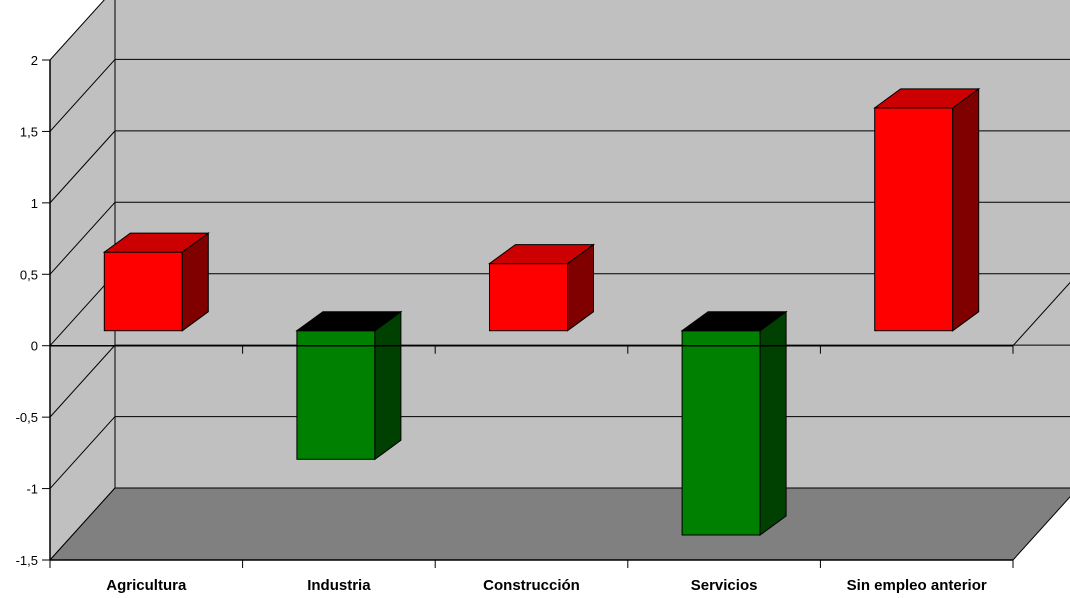 This screenshot has height=598, width=1070. I want to click on y-tick-label: -0,5, so click(27, 417).